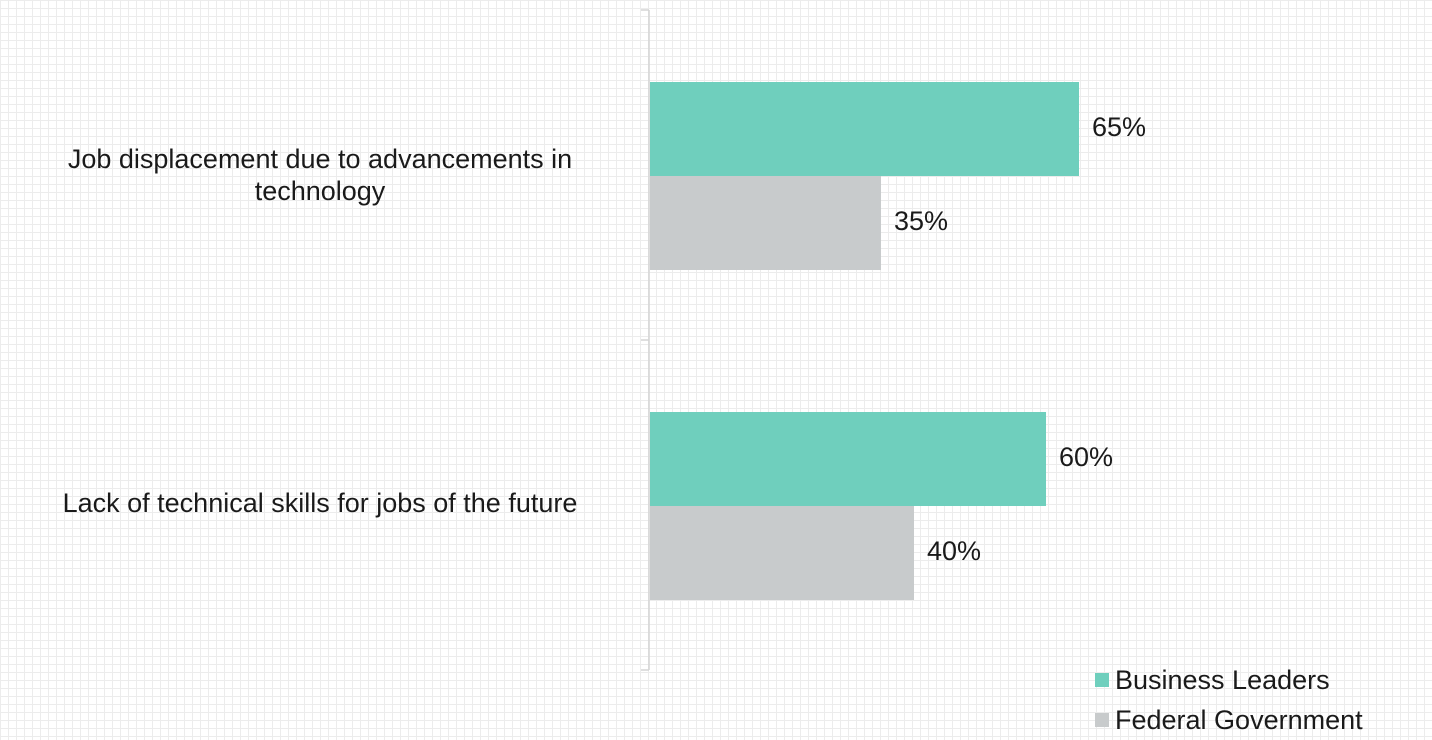 The height and width of the screenshot is (740, 1432). What do you see at coordinates (921, 221) in the screenshot?
I see `data-label: 35%` at bounding box center [921, 221].